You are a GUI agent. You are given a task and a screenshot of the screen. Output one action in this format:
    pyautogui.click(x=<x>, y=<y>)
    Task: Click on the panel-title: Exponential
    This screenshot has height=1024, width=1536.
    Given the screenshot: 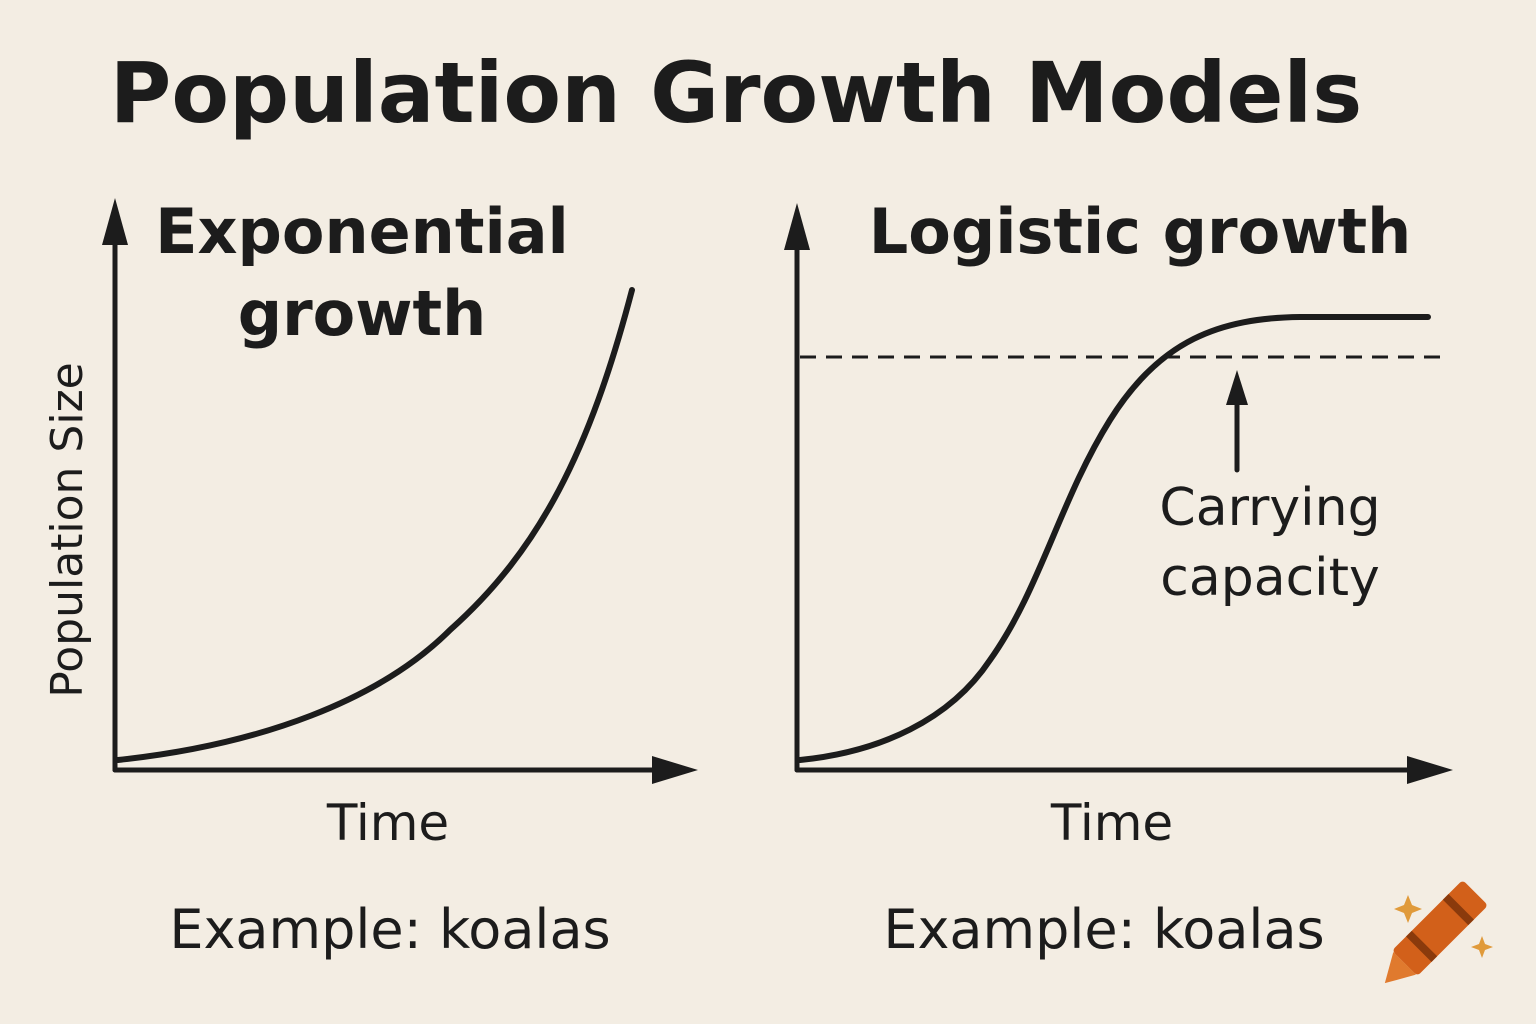 What is the action you would take?
    pyautogui.click(x=362, y=231)
    